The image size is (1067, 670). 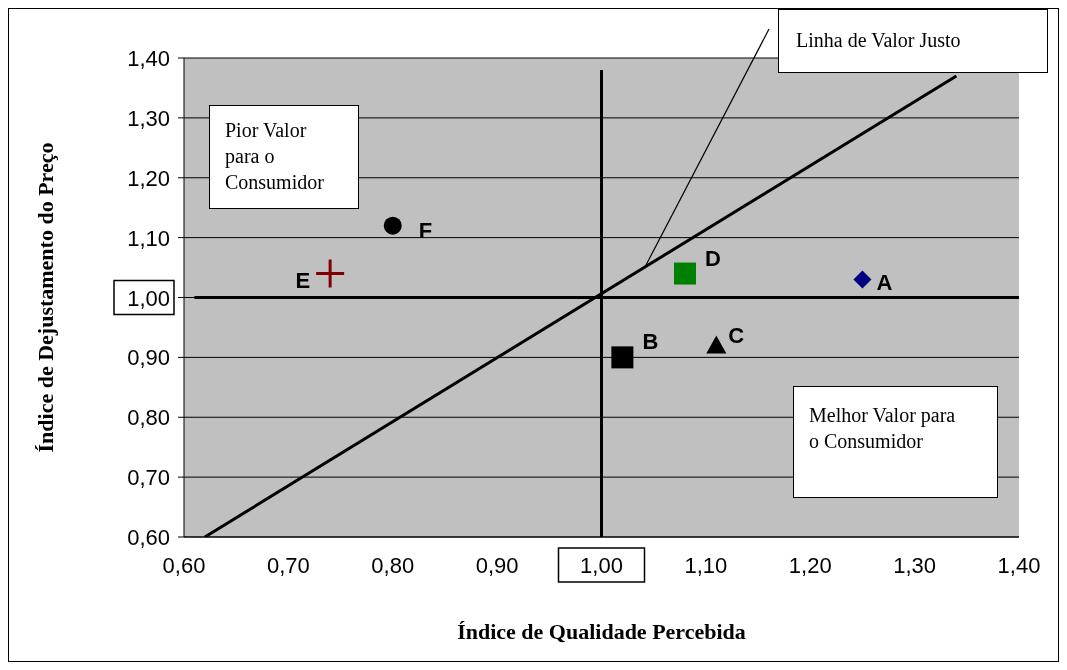 What do you see at coordinates (884, 282) in the screenshot?
I see `series-label: A` at bounding box center [884, 282].